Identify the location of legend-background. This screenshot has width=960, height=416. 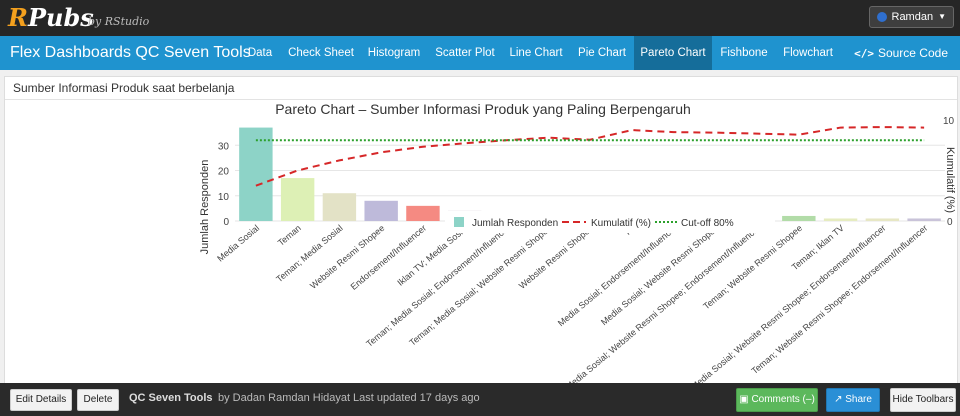
(610, 222).